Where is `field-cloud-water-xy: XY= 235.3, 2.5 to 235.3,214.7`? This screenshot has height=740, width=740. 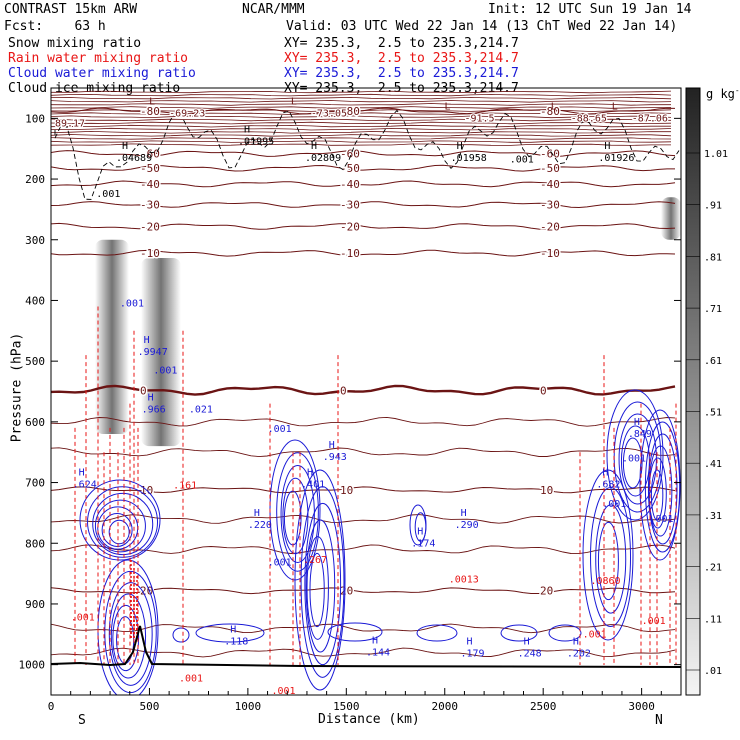
field-cloud-water-xy: XY= 235.3, 2.5 to 235.3,214.7 is located at coordinates (401, 73).